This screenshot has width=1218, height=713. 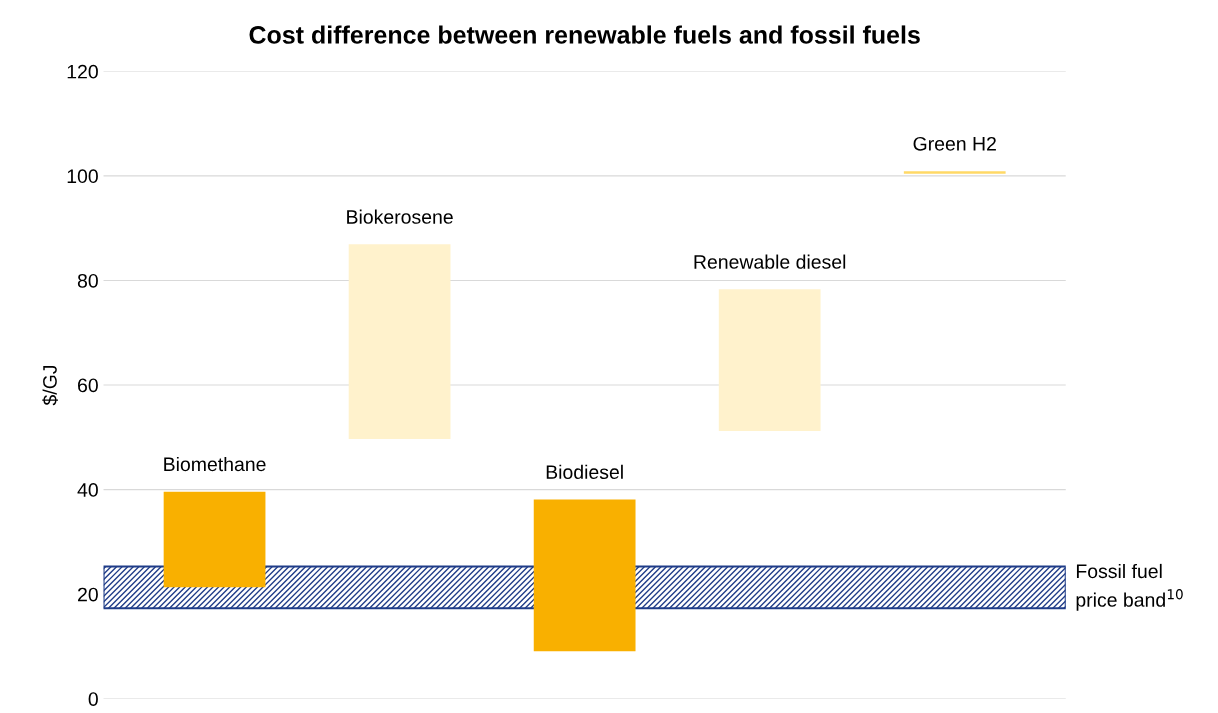 I want to click on x-tick-label: Renewable diesel, so click(x=770, y=261).